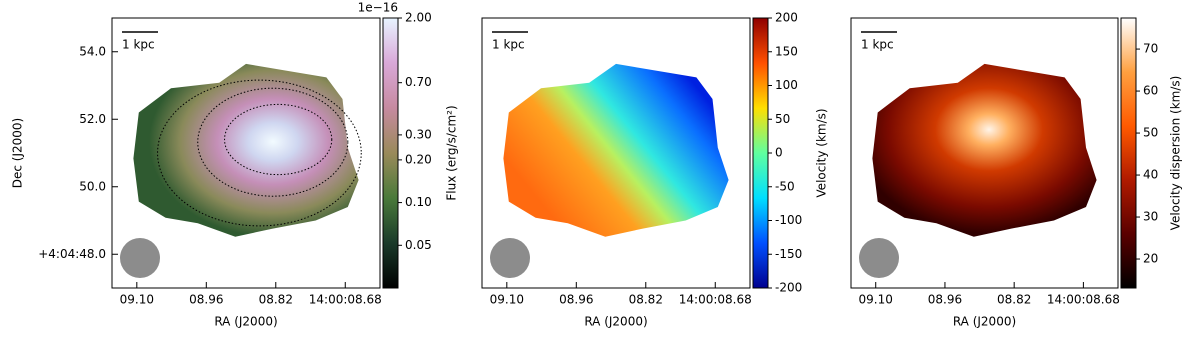 The height and width of the screenshot is (337, 1200). I want to click on colorbar-tick-label: 70, so click(1150, 49).